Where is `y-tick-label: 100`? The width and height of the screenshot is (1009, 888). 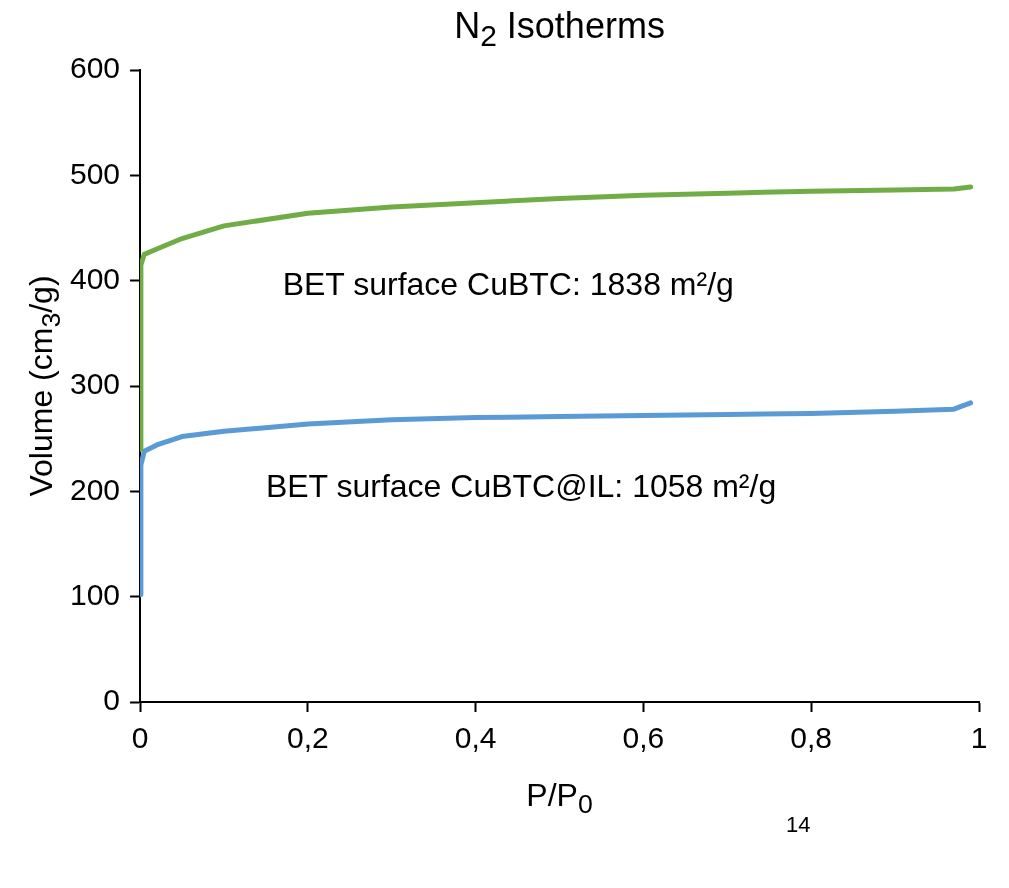 y-tick-label: 100 is located at coordinates (95, 594).